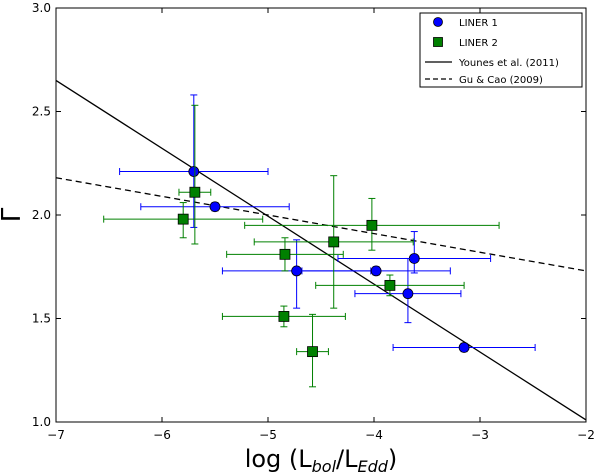 This screenshot has width=600, height=474. What do you see at coordinates (41, 422) in the screenshot?
I see `y-tick-label: 1.0` at bounding box center [41, 422].